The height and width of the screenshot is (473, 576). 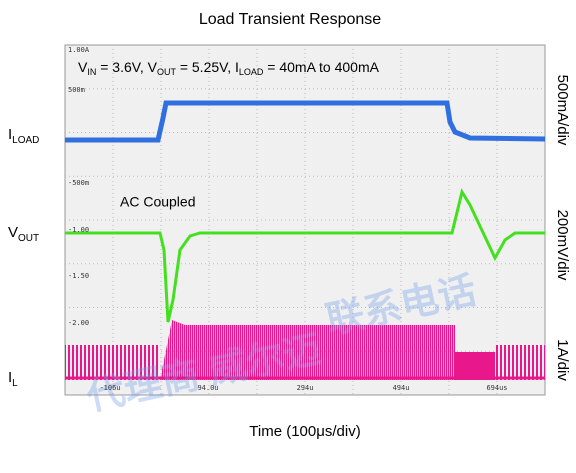 I want to click on il-trace-post, so click(x=520, y=362).